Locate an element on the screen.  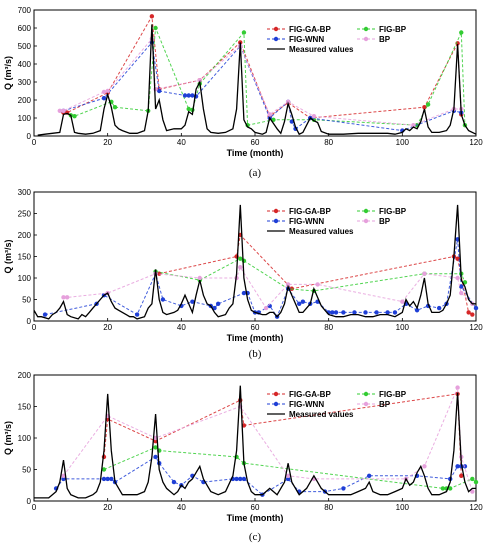
x-tick-label: 0 is located at coordinates (34, 327).